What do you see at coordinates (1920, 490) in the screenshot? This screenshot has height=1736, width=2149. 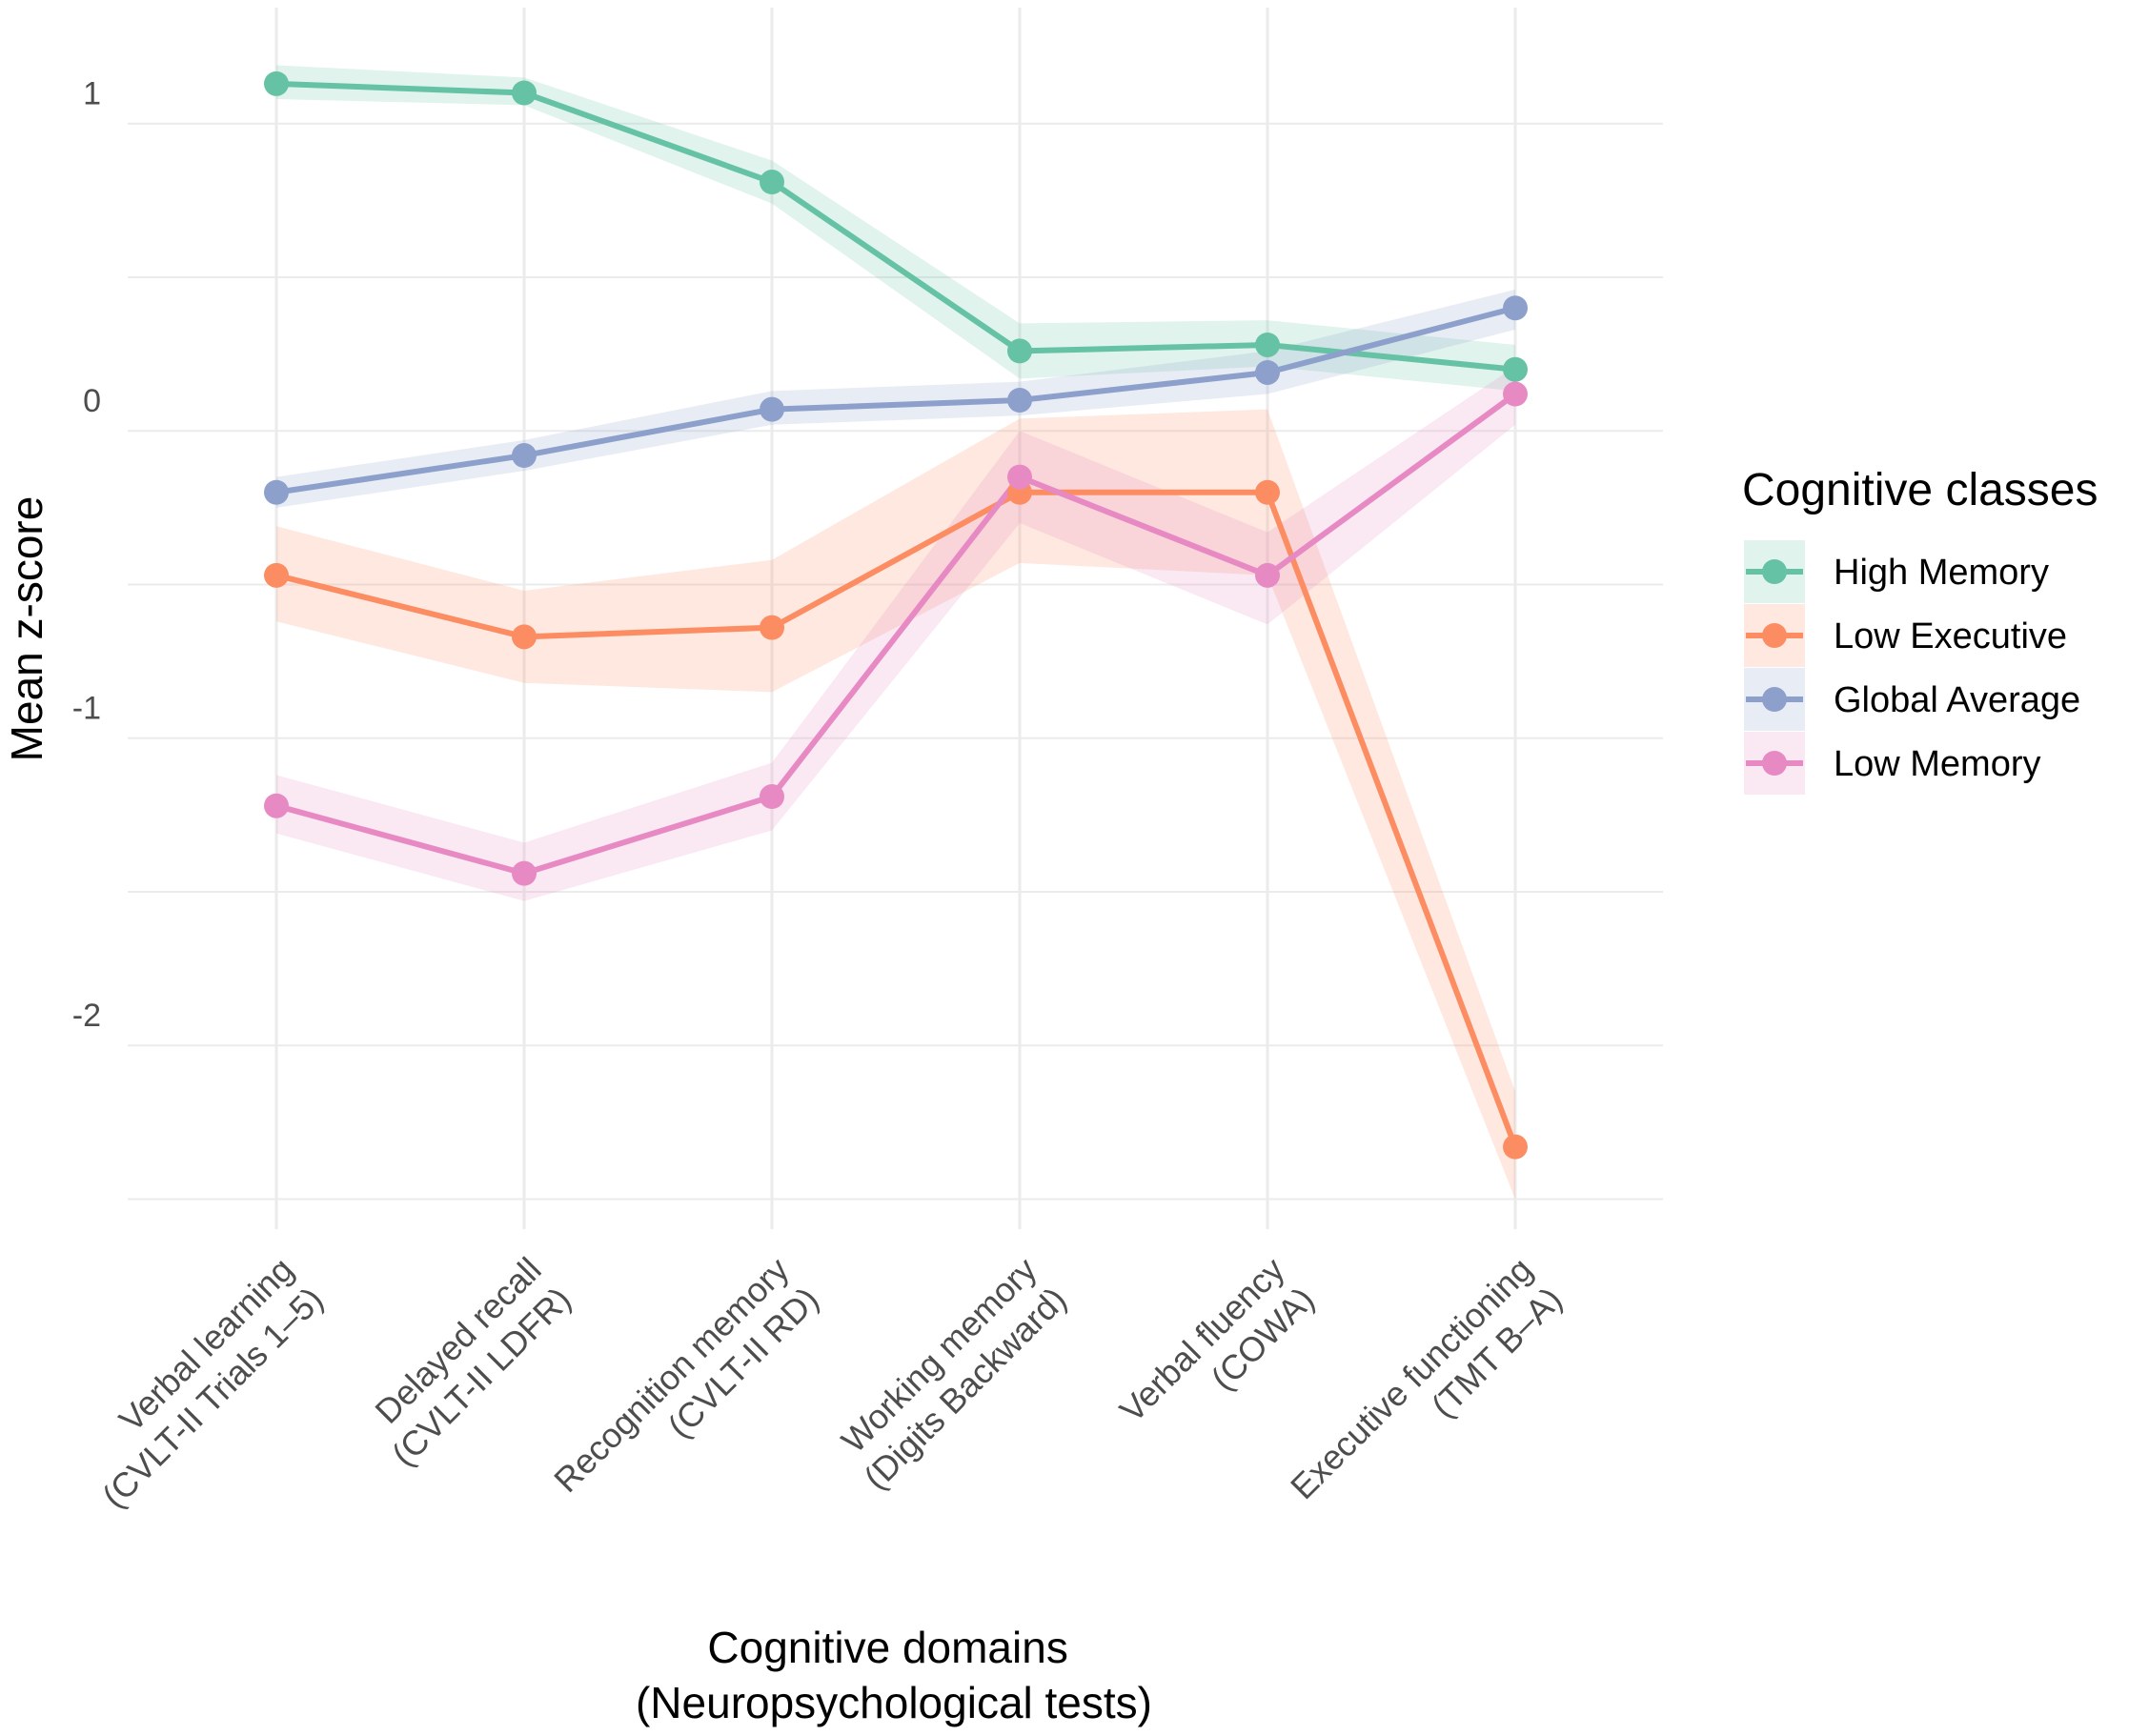 I see `legend-title: Cognitive classes` at bounding box center [1920, 490].